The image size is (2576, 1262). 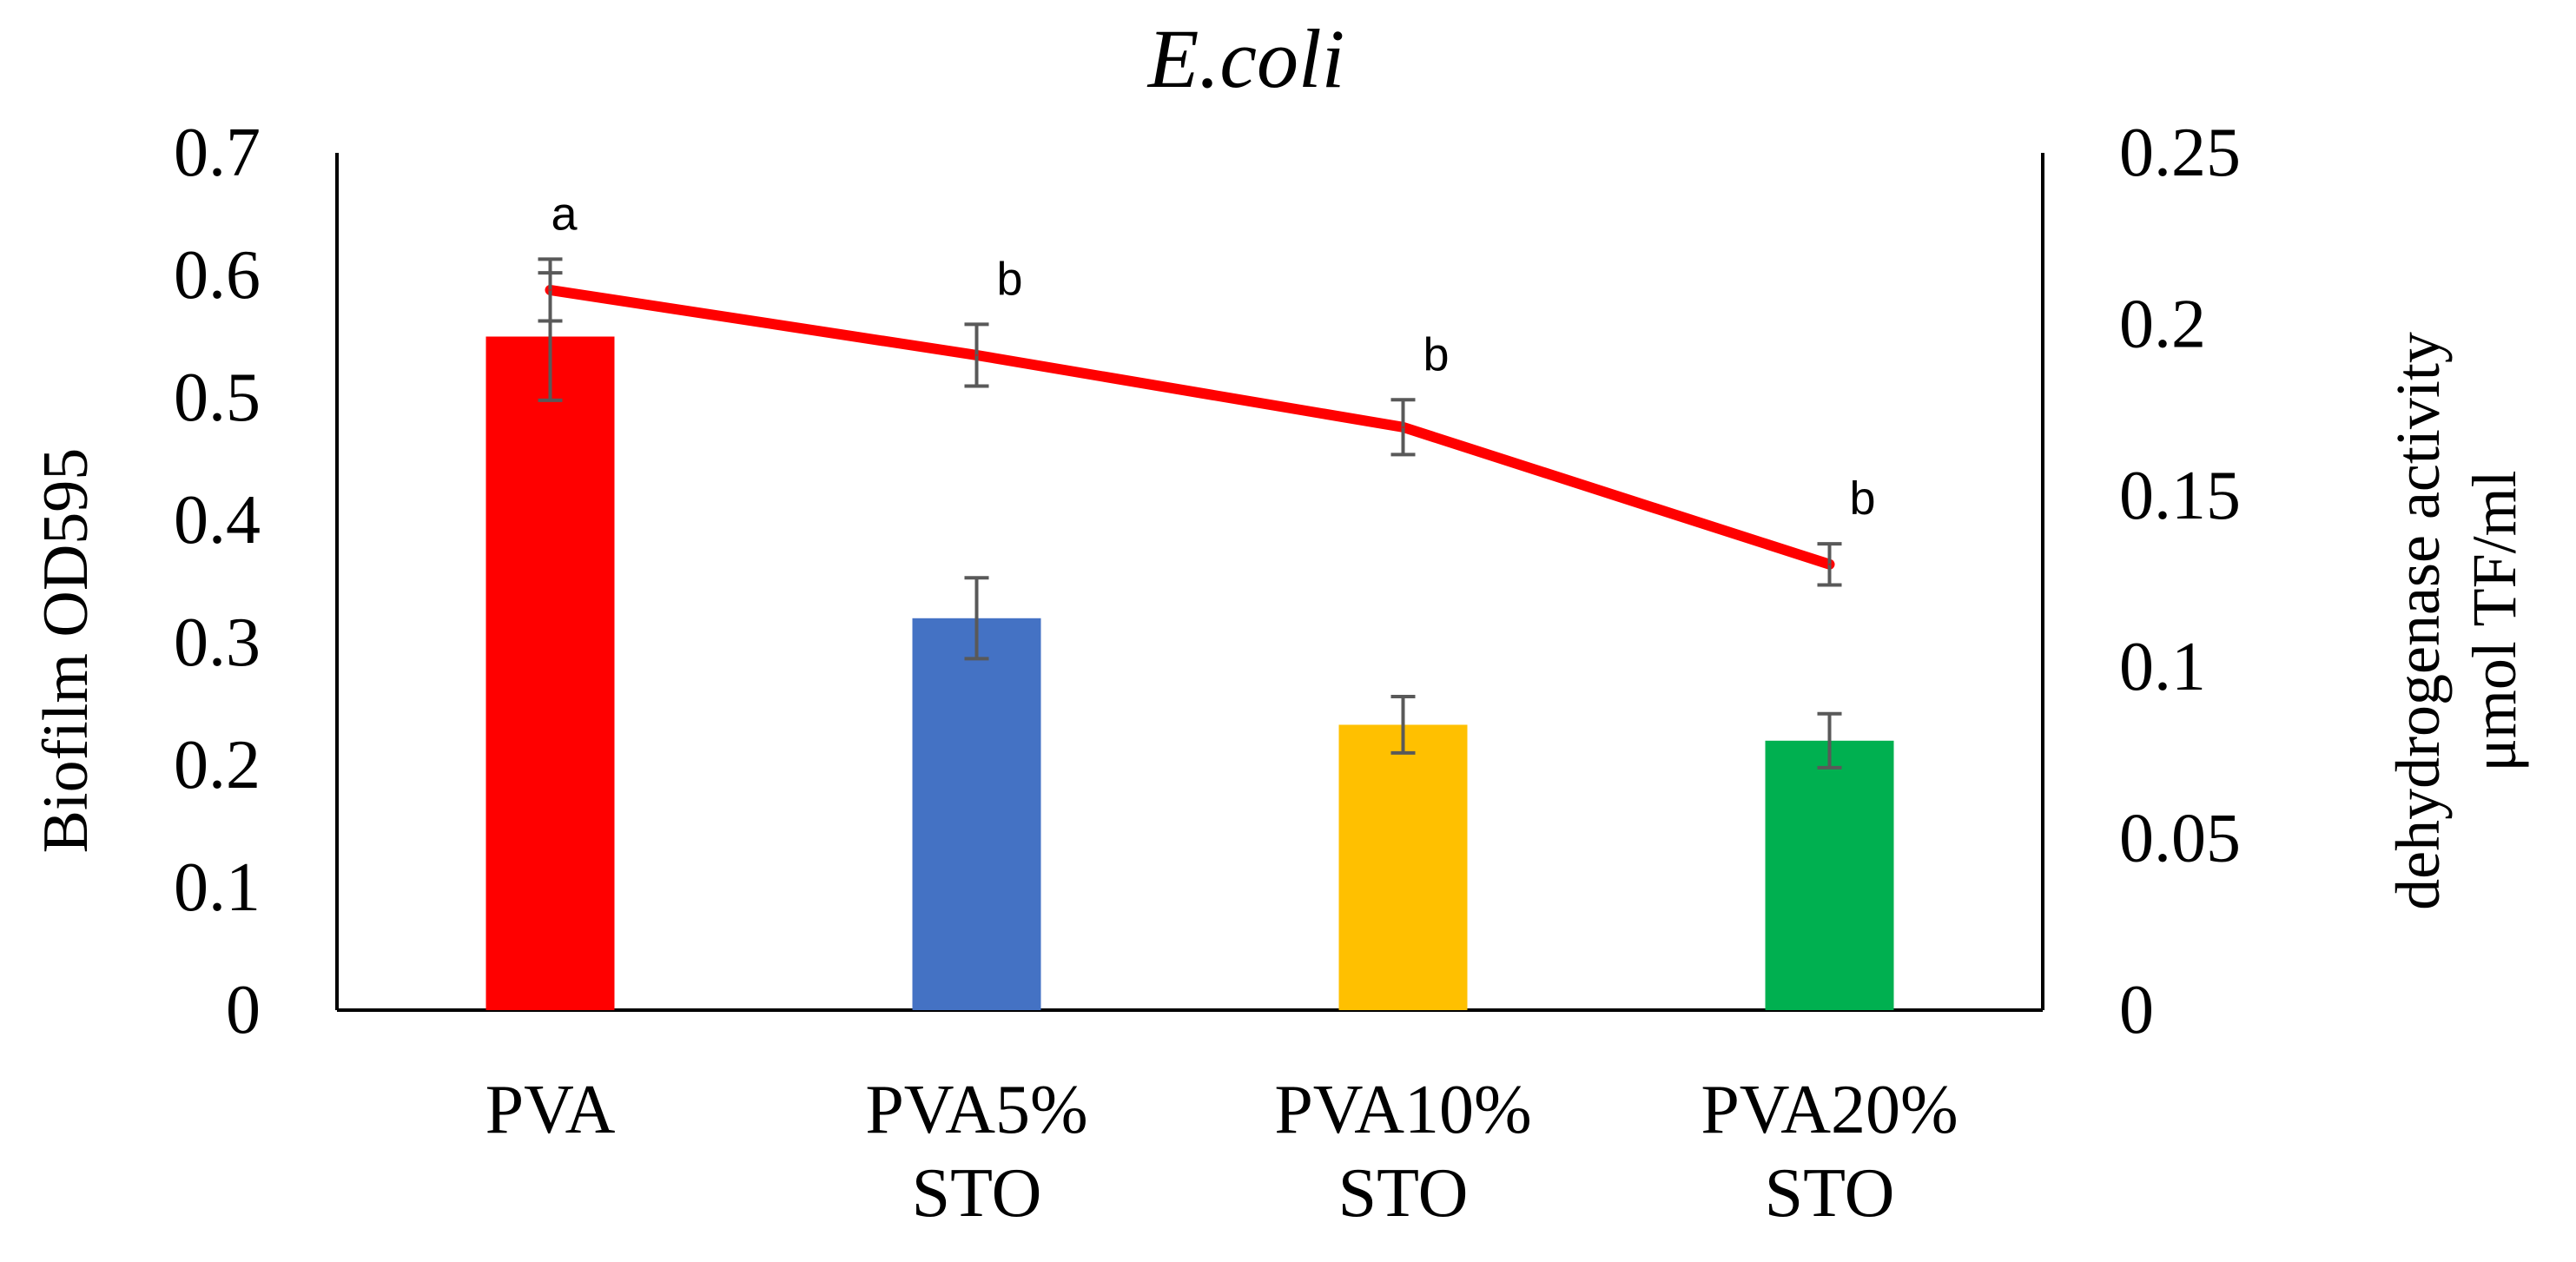 I want to click on y-left-tick-label: 0.4, so click(x=217, y=520).